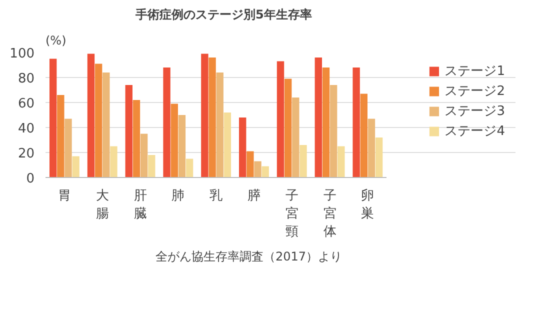 This screenshot has height=326, width=539. I want to click on legend-label: ステージ1, so click(474, 71).